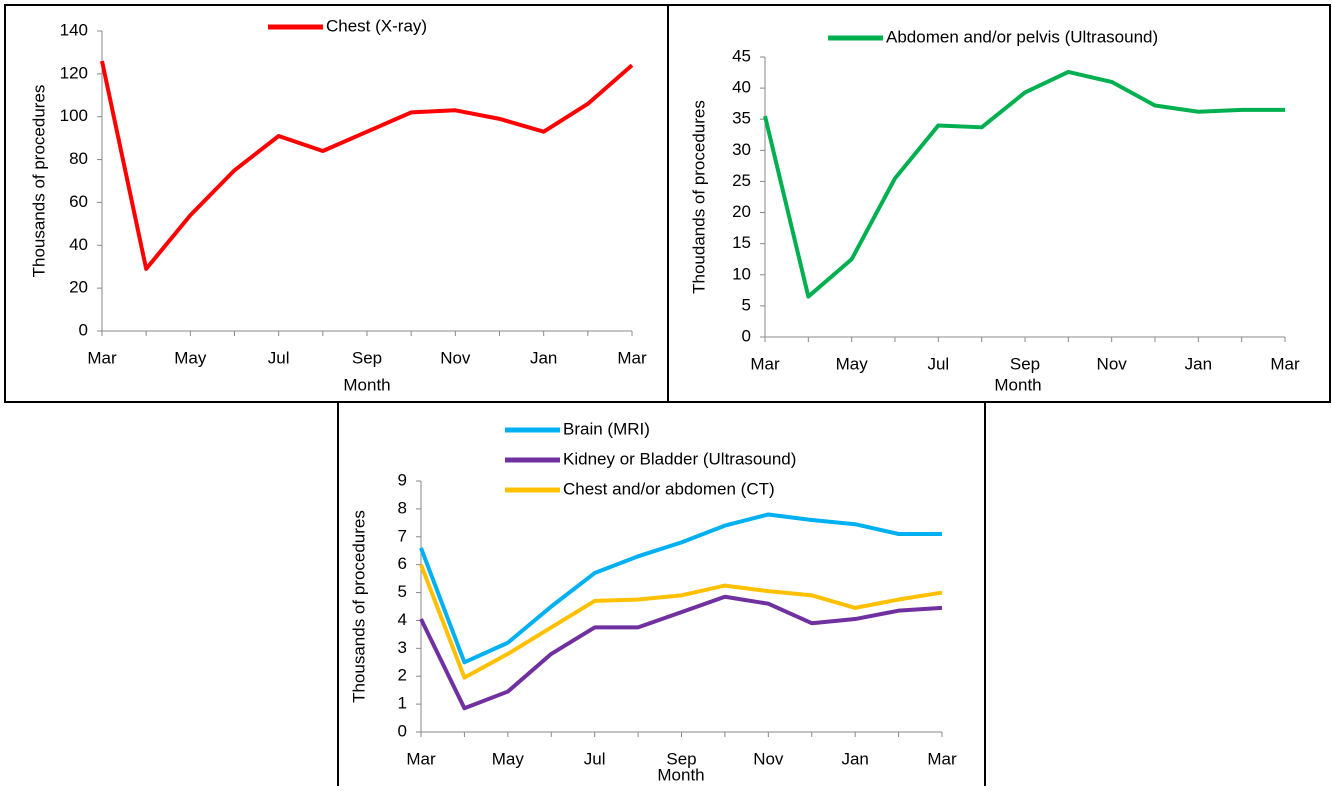  Describe the element at coordinates (698, 197) in the screenshot. I see `y-axis-label: Thoudands of procedures` at that location.